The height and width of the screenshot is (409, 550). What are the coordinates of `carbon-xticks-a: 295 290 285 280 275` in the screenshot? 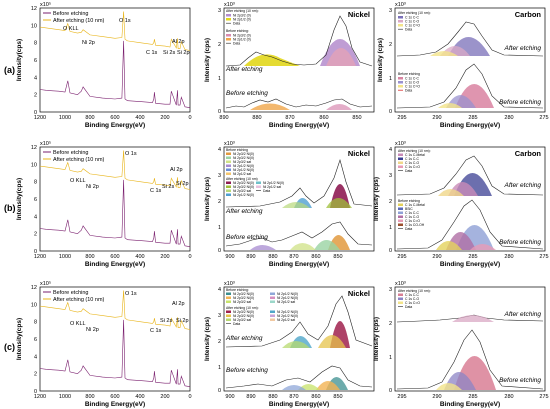 It's located at (472, 118).